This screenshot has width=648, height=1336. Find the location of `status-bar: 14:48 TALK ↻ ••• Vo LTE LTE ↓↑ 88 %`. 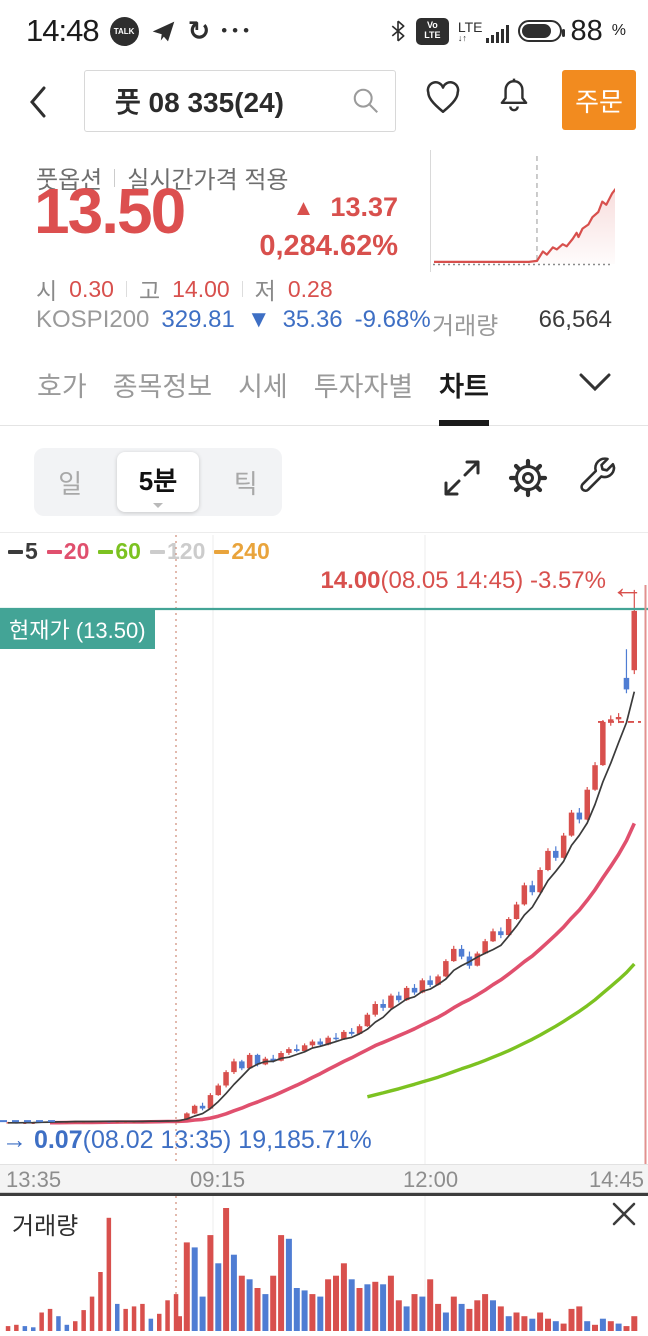

status-bar: 14:48 TALK ↻ ••• Vo LTE LTE ↓↑ 88 % is located at coordinates (326, 30).